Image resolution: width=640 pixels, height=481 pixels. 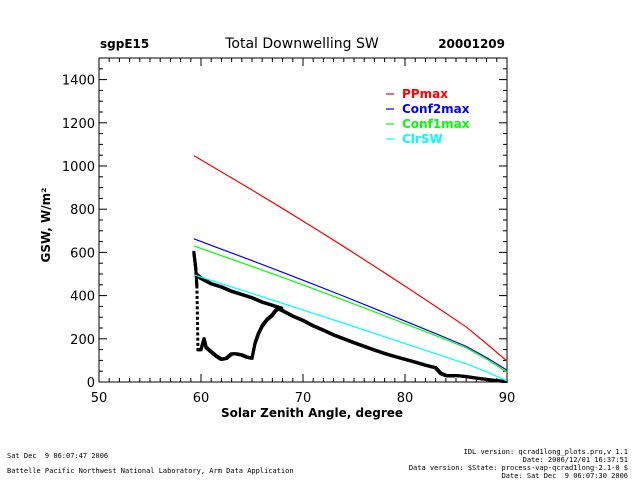 I want to click on series-line-clrsw, so click(x=350, y=328).